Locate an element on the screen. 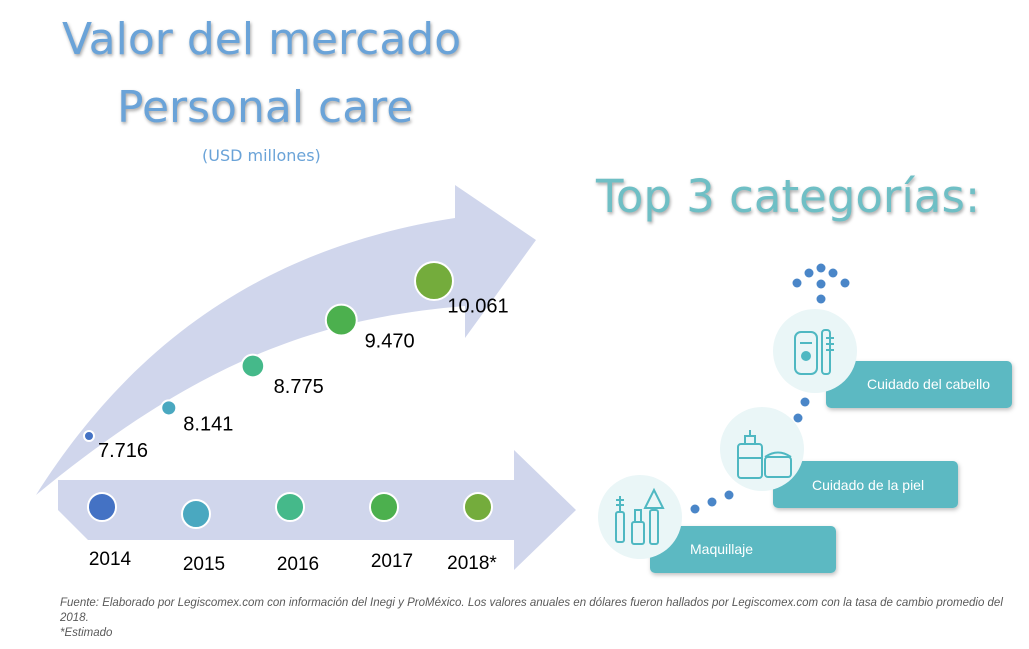 The width and height of the screenshot is (1029, 649). value-point-2017 is located at coordinates (341, 320).